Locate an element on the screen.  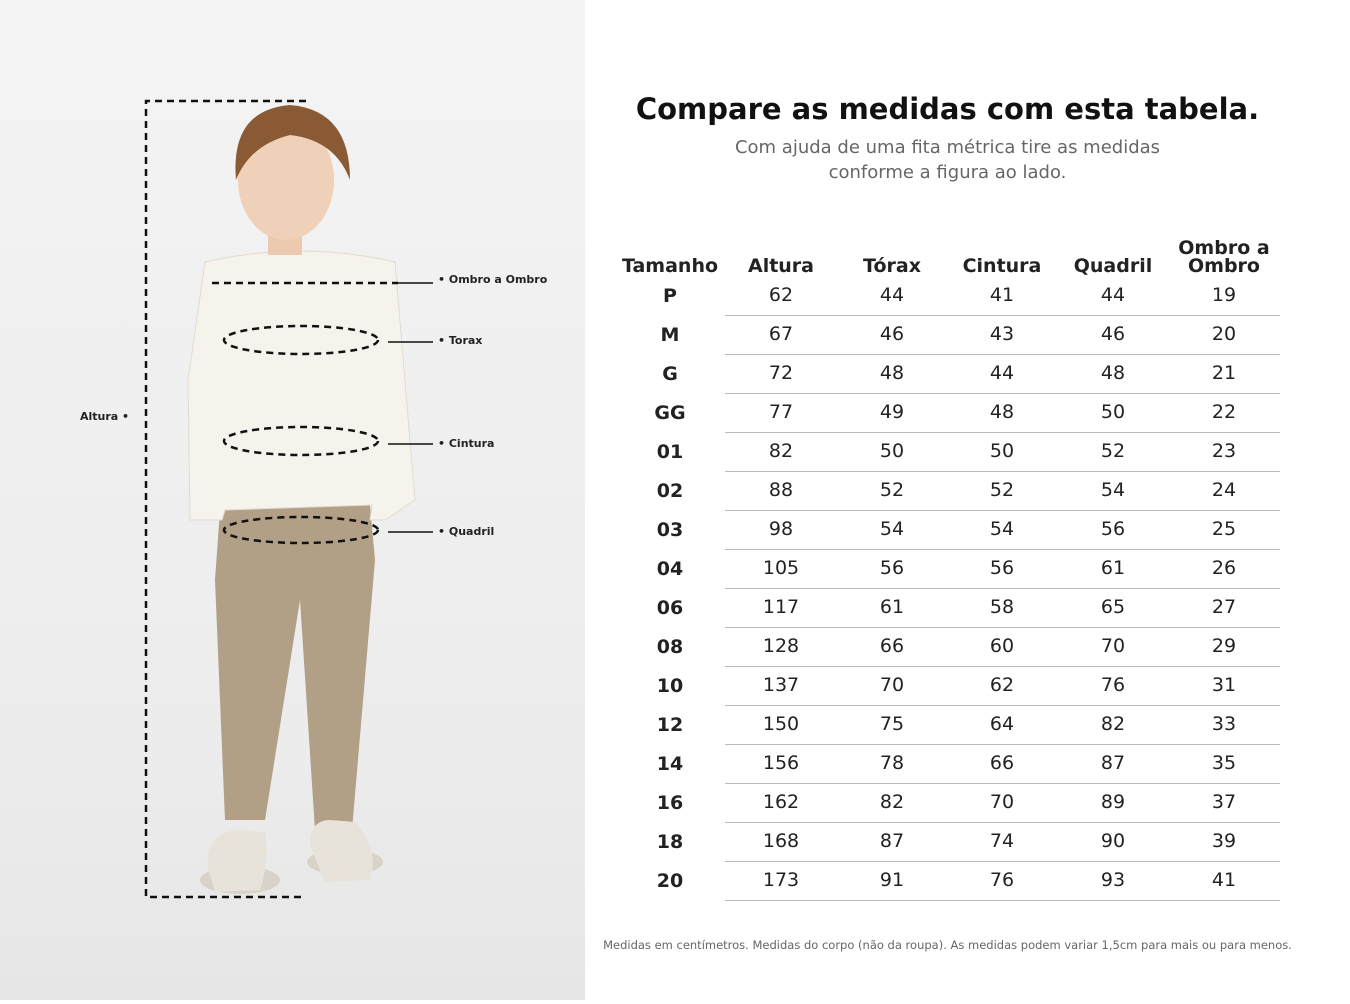
size-label: 16 is located at coordinates (670, 803).